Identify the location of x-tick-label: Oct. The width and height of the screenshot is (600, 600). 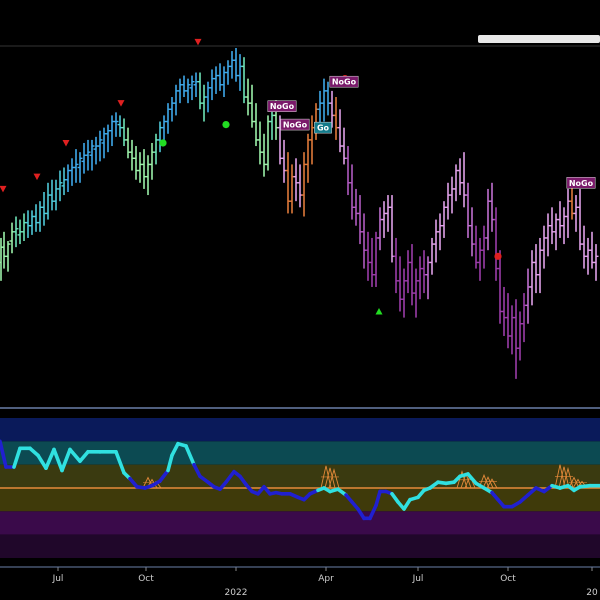
(146, 579).